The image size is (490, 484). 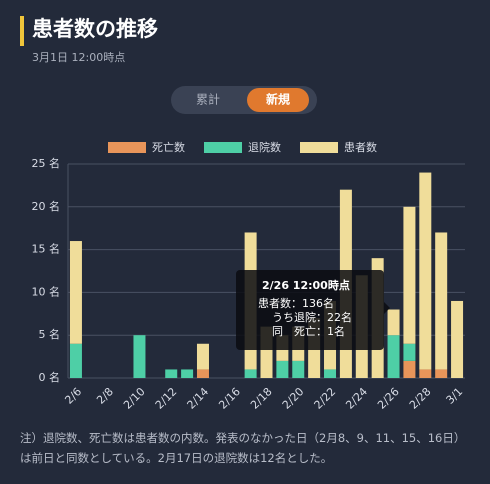 I want to click on x-tick-label: 2/28, so click(x=420, y=398).